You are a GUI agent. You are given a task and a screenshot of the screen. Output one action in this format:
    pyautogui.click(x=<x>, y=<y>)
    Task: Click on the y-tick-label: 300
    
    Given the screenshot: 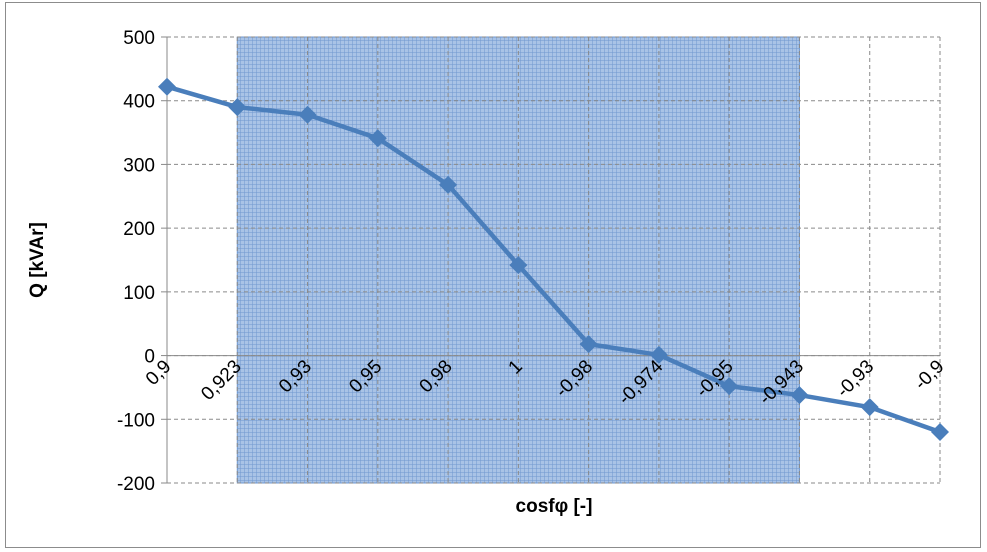 What is the action you would take?
    pyautogui.click(x=139, y=165)
    